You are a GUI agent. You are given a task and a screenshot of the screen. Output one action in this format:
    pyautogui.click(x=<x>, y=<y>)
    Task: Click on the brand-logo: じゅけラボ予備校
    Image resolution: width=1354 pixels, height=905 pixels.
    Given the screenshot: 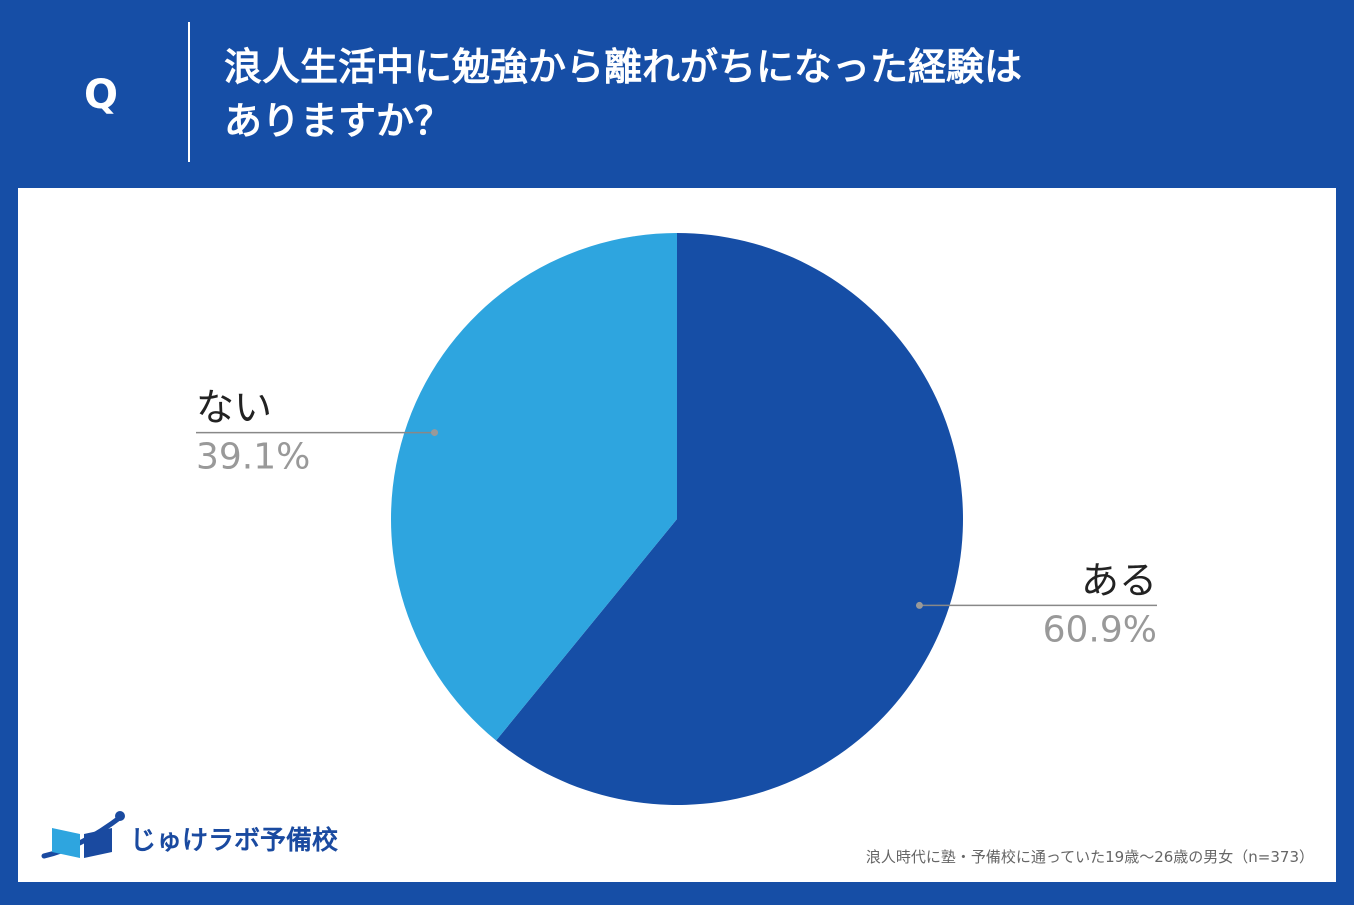 What is the action you would take?
    pyautogui.click(x=200, y=838)
    